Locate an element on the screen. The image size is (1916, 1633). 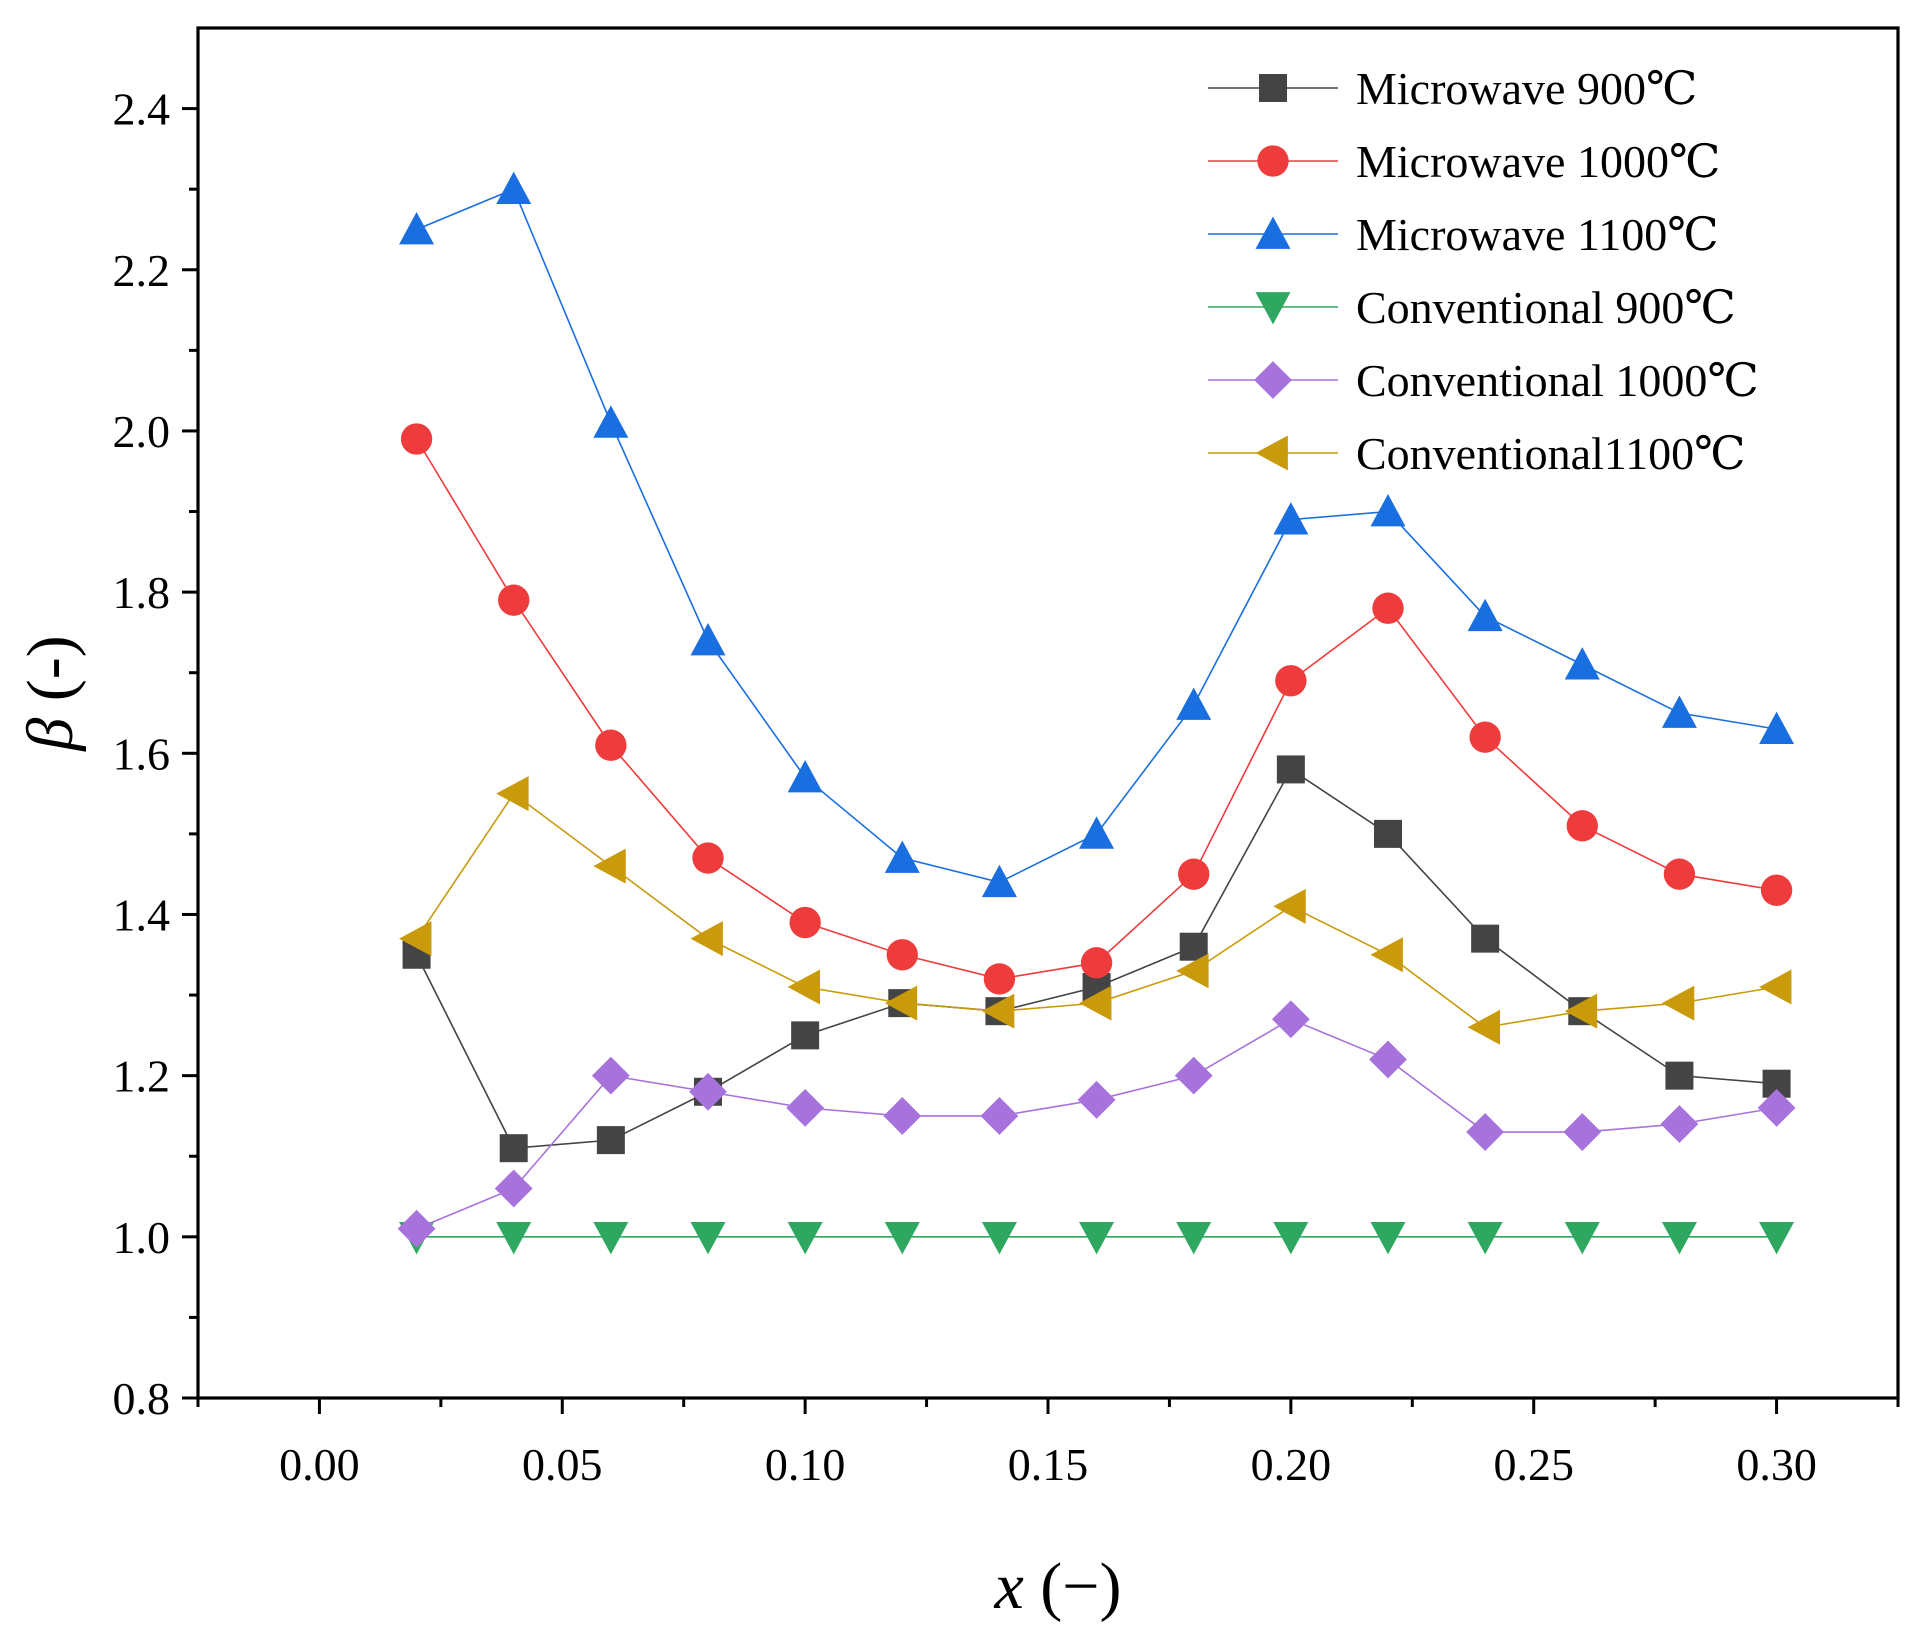
y-tick-label: 2.2 is located at coordinates (142, 270).